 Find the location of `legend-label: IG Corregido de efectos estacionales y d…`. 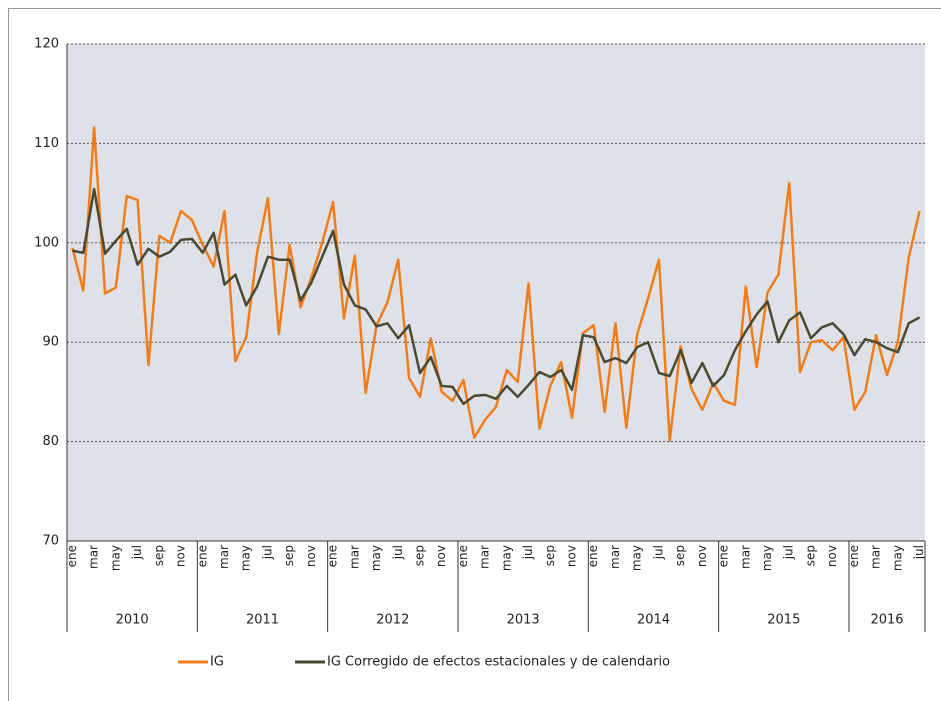

legend-label: IG Corregido de efectos estacionales y d… is located at coordinates (498, 662).